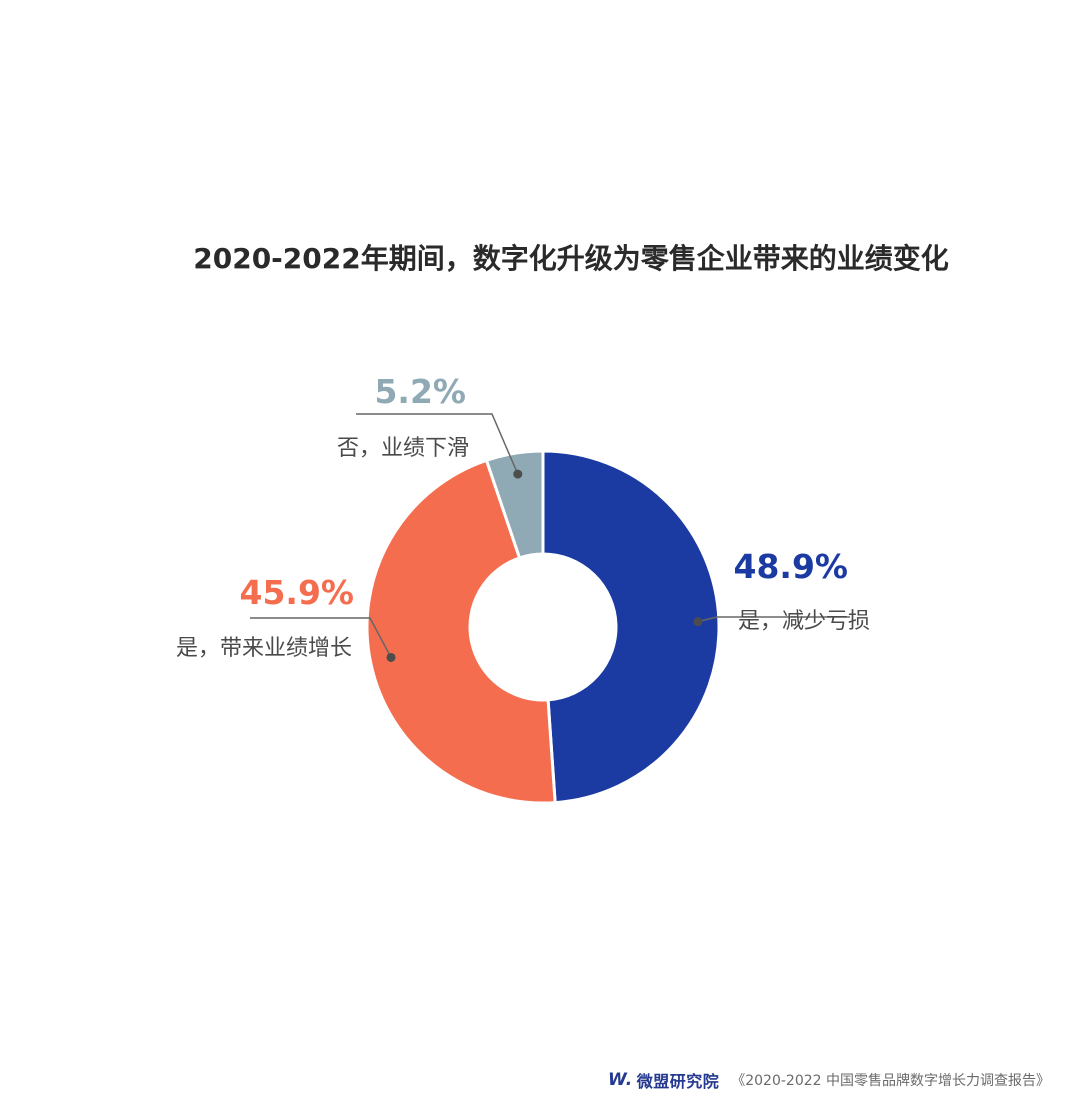 This screenshot has height=1112, width=1080. I want to click on brand-name: 微盟研究院, so click(678, 1081).